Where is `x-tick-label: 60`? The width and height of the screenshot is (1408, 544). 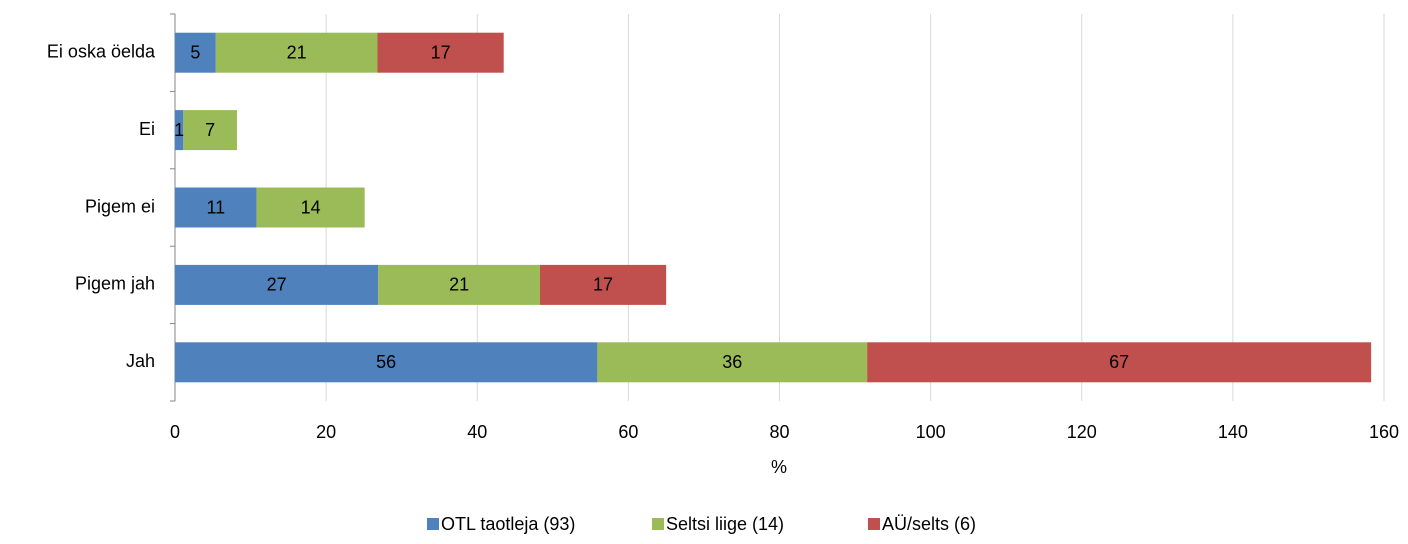
x-tick-label: 60 is located at coordinates (628, 432).